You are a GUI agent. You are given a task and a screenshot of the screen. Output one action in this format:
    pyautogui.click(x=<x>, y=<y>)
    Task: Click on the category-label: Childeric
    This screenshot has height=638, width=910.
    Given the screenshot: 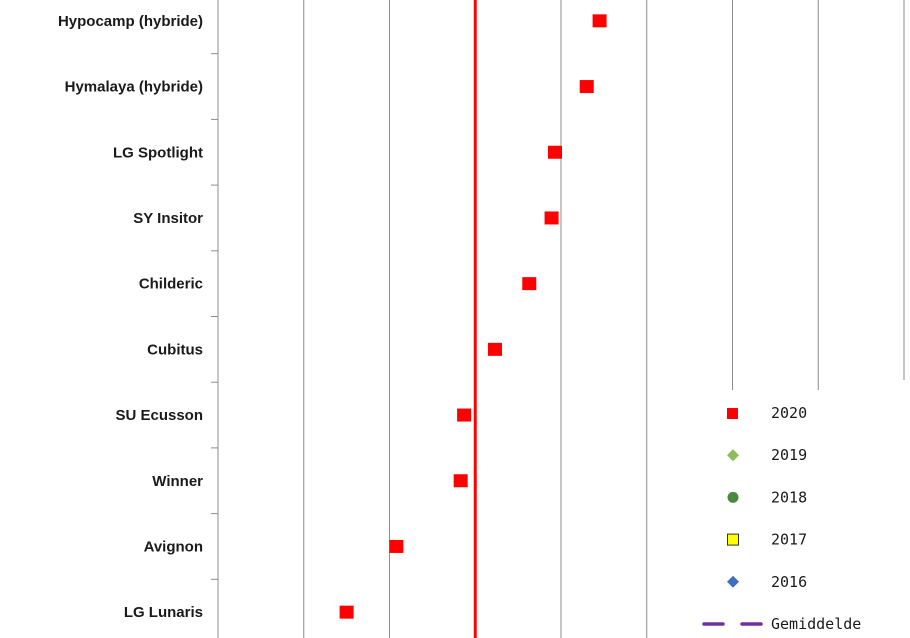 What is the action you would take?
    pyautogui.click(x=171, y=284)
    